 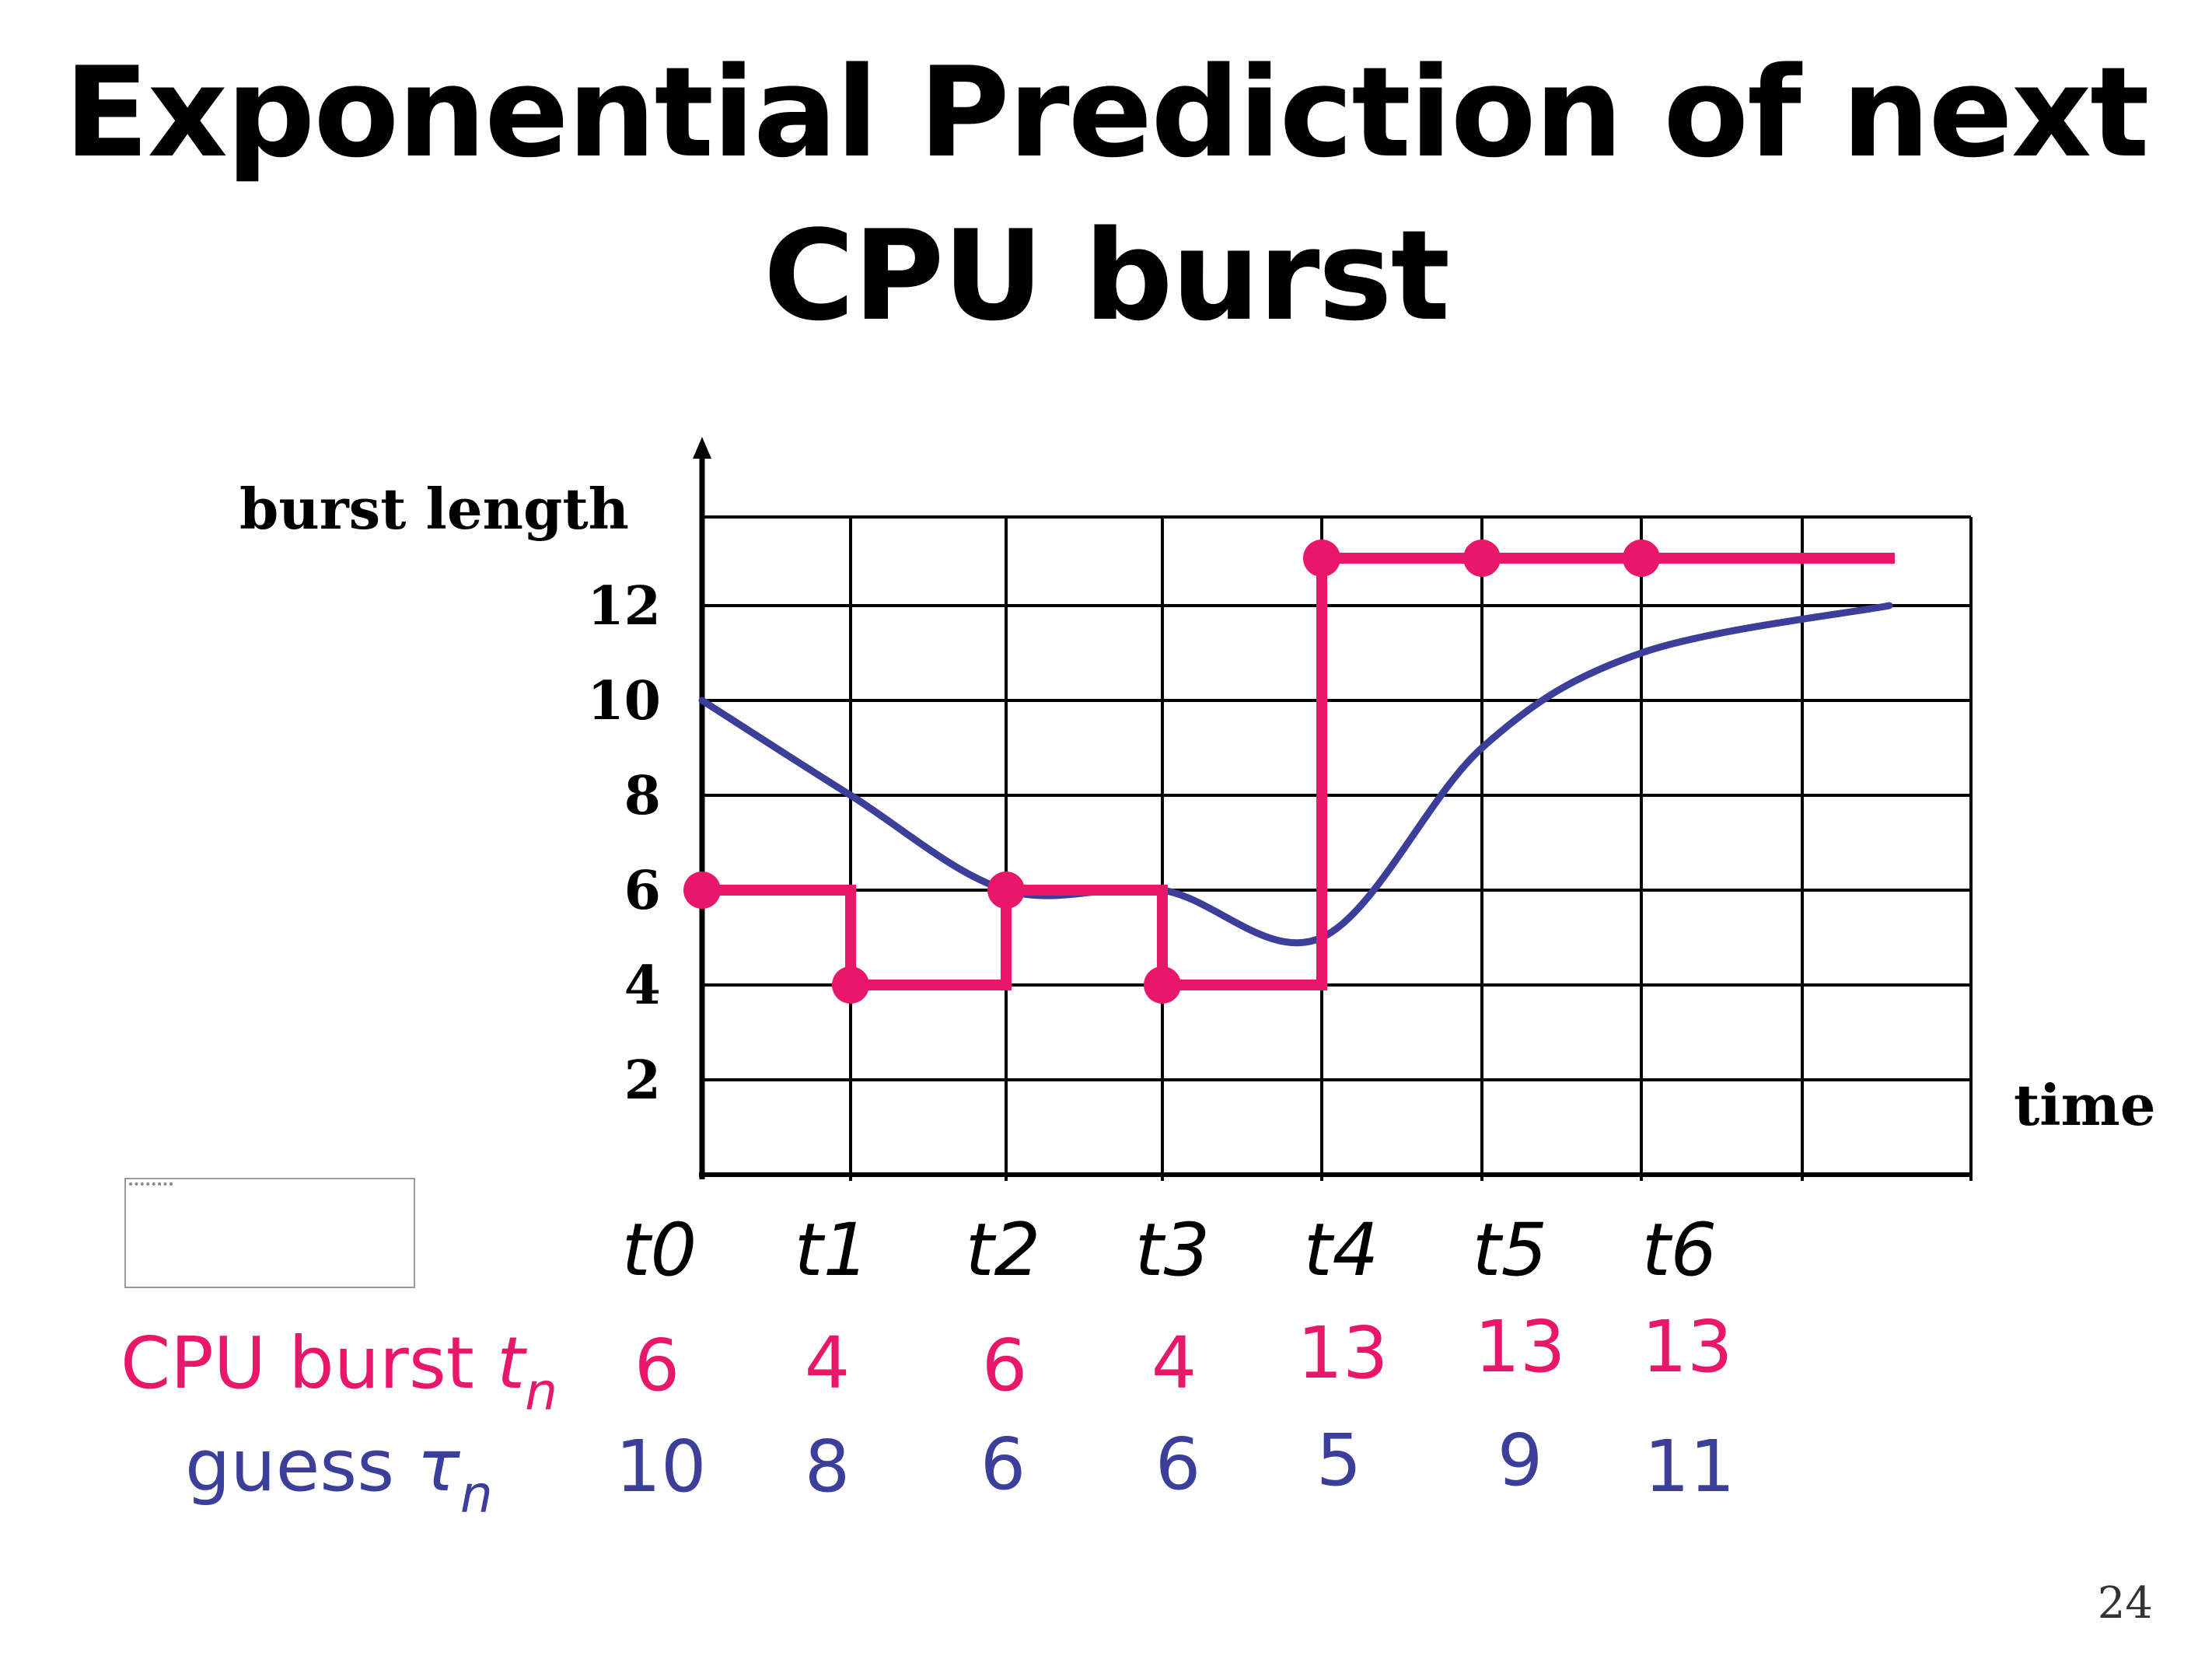 I want to click on y-tick-label-6: 6, so click(x=642, y=891).